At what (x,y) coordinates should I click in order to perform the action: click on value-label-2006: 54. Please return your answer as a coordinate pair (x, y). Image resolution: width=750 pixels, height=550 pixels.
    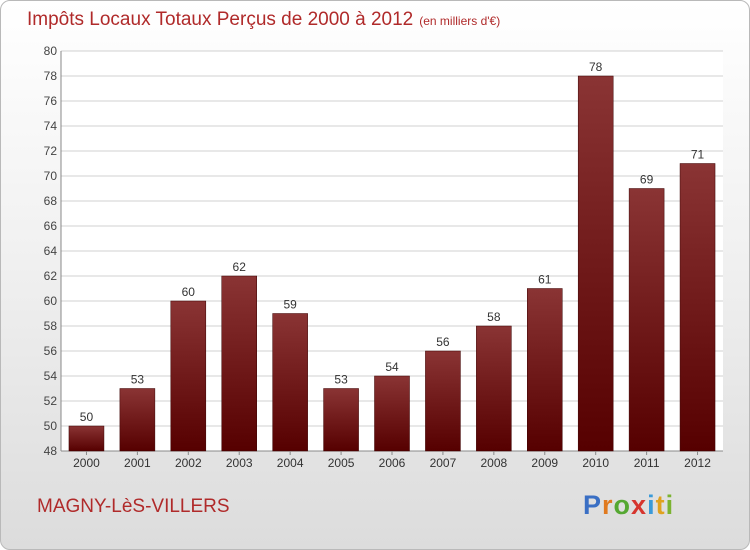
    Looking at the image, I should click on (392, 367).